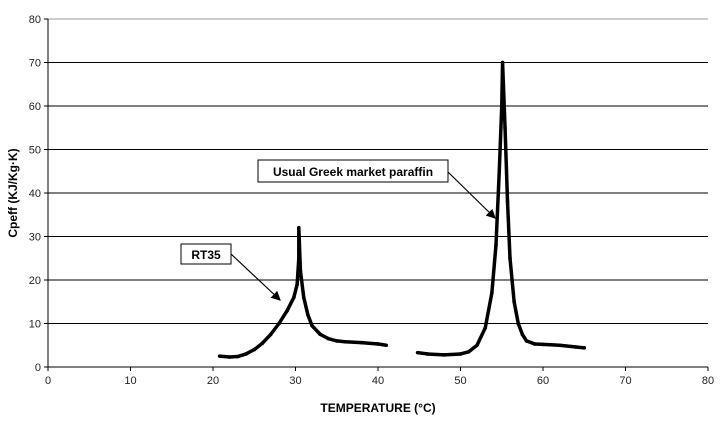  Describe the element at coordinates (35, 64) in the screenshot. I see `y-tick-label: 70` at that location.